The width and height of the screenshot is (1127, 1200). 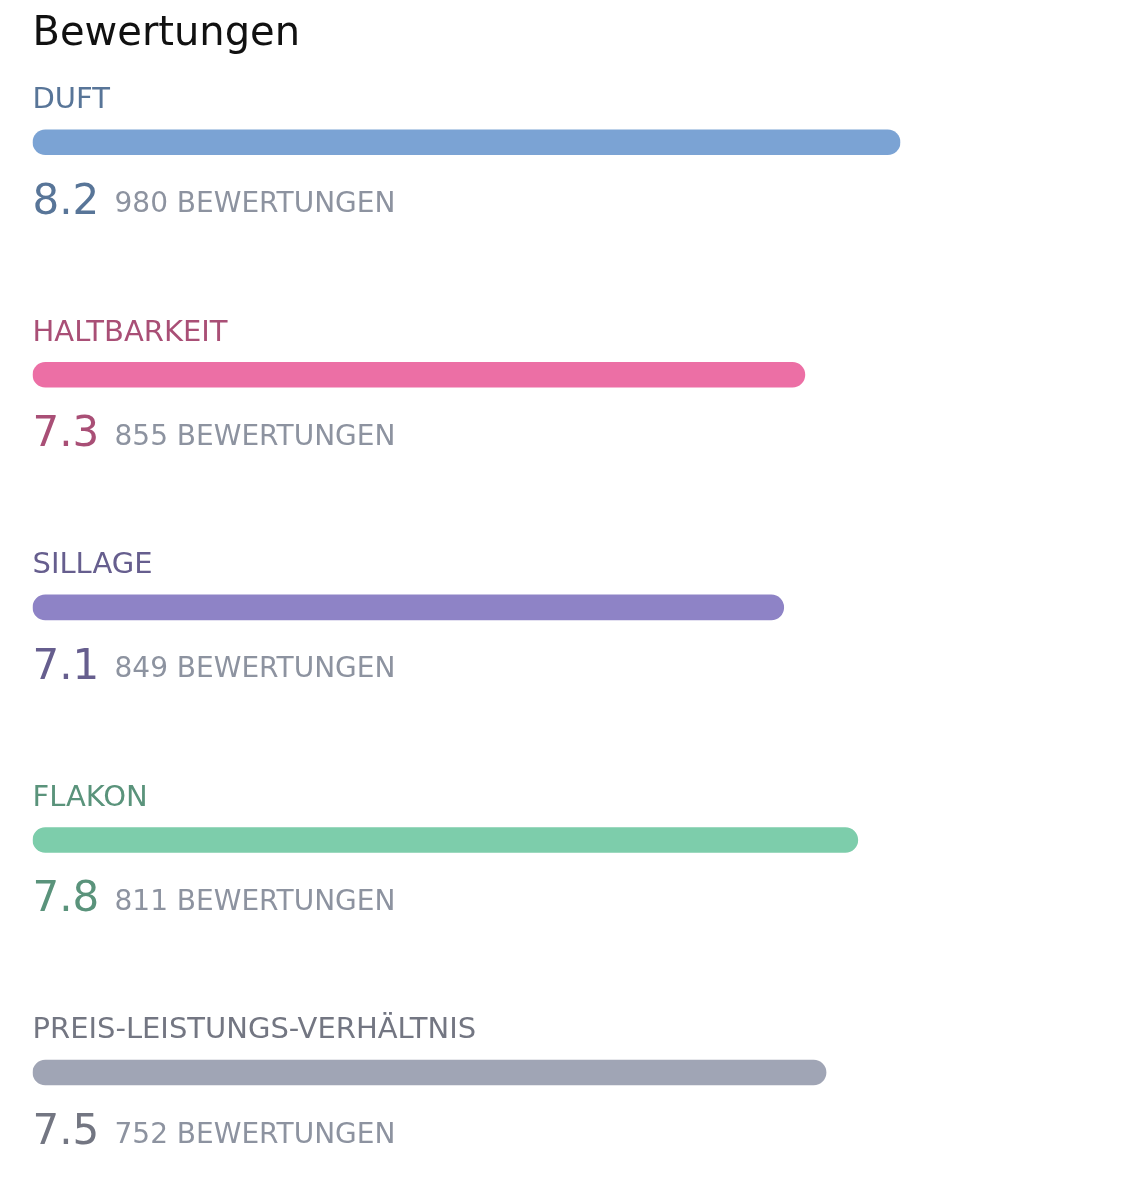 I want to click on y-tick-label: FLAKON, so click(x=90, y=795).